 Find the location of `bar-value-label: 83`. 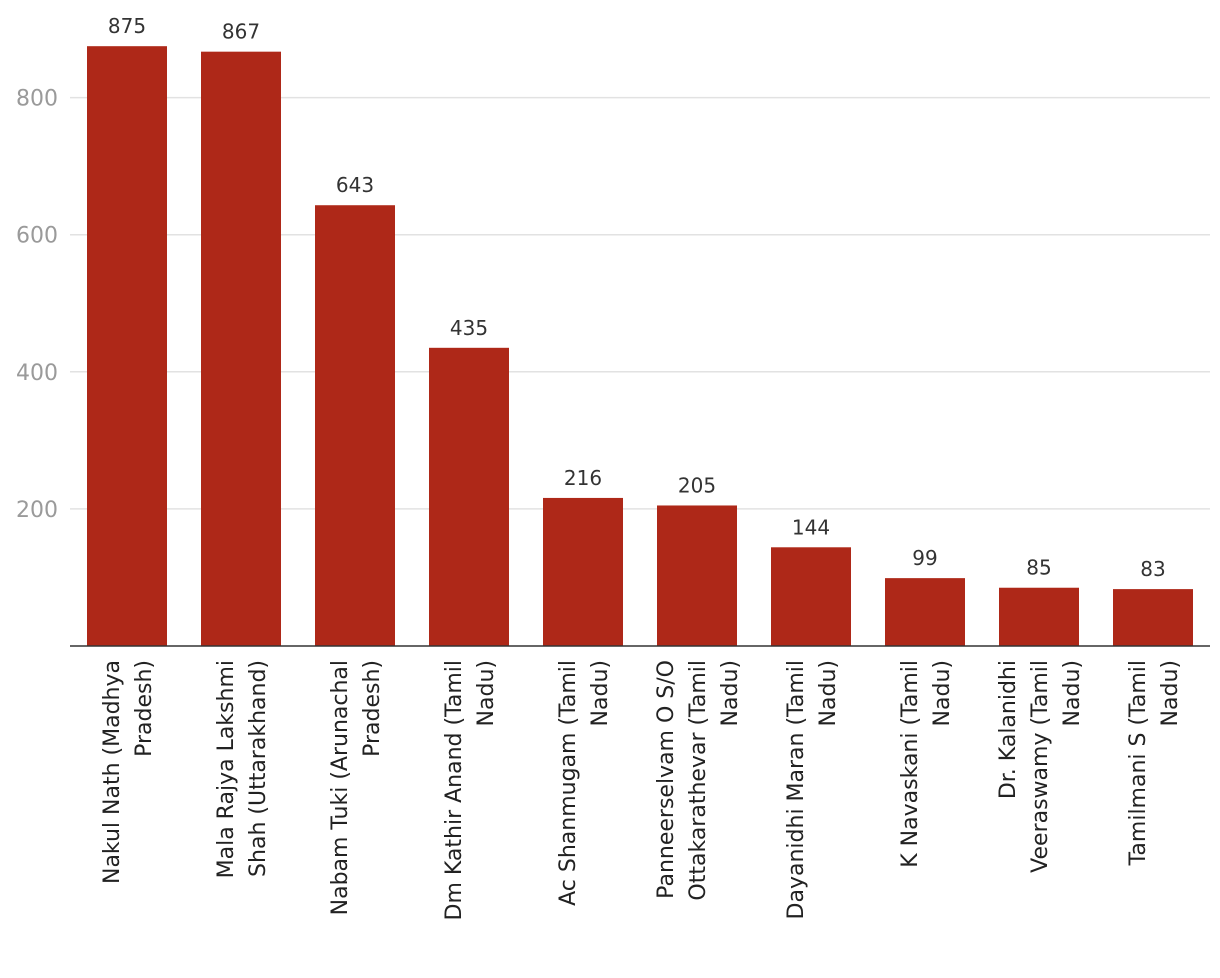

bar-value-label: 83 is located at coordinates (1152, 569).